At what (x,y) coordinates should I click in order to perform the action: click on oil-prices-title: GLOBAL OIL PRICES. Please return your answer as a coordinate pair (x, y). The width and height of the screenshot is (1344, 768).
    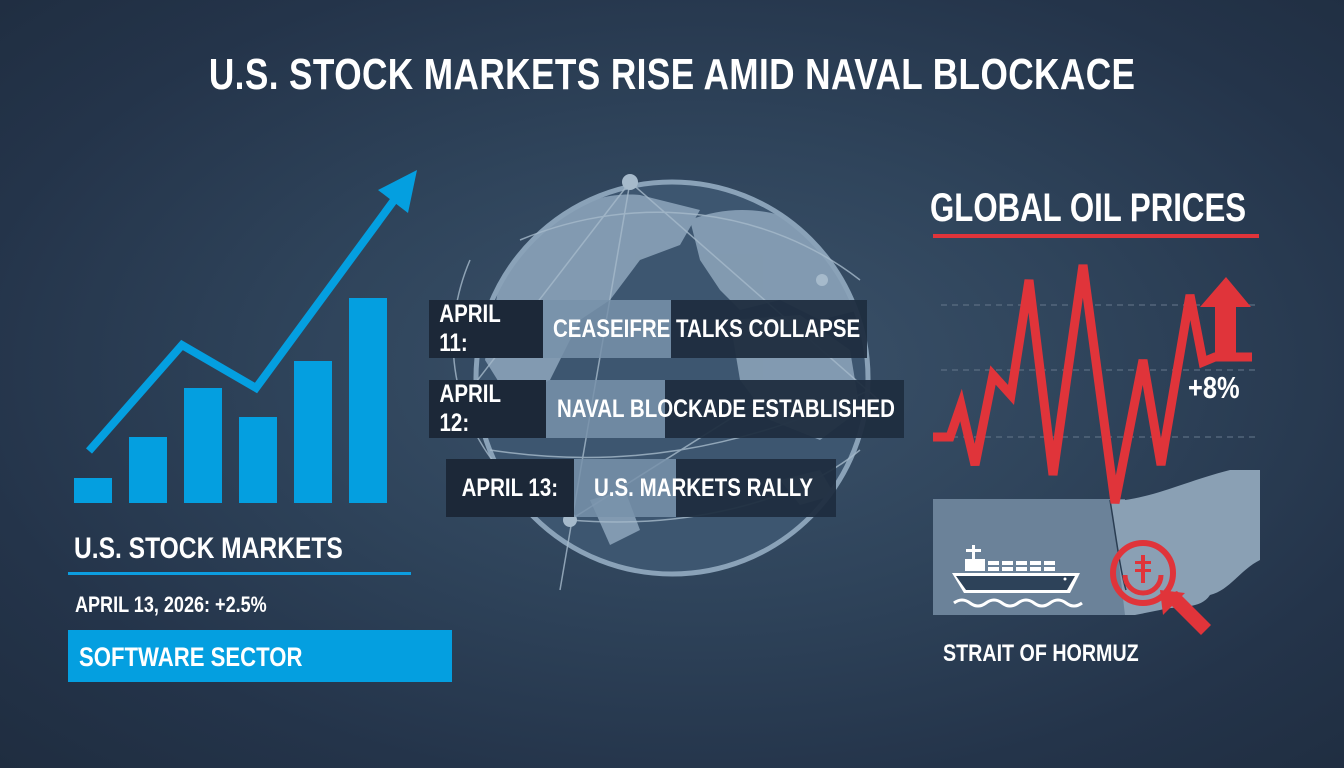
    Looking at the image, I should click on (1088, 208).